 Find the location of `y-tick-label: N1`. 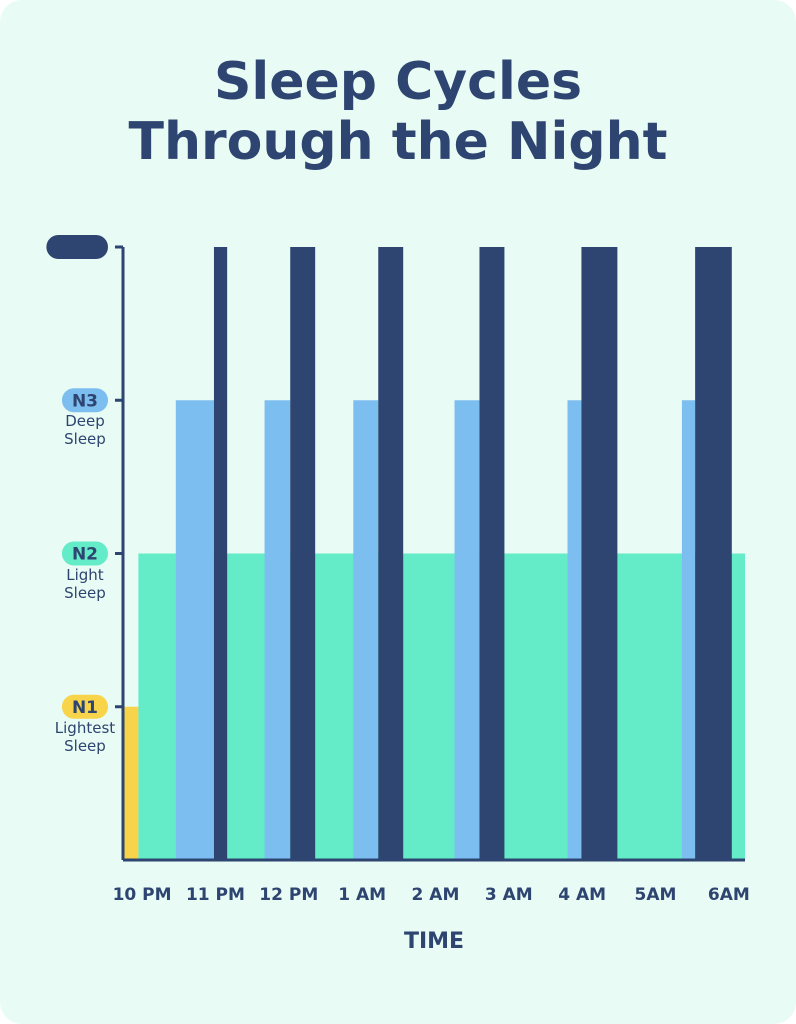

y-tick-label: N1 is located at coordinates (85, 708).